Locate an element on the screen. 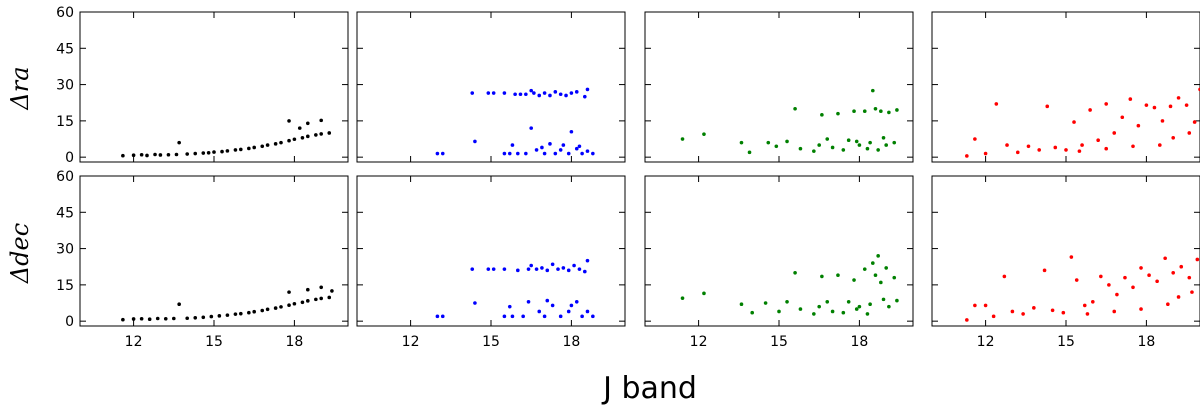 The height and width of the screenshot is (408, 1200). x-tick-label: 18 is located at coordinates (571, 342).